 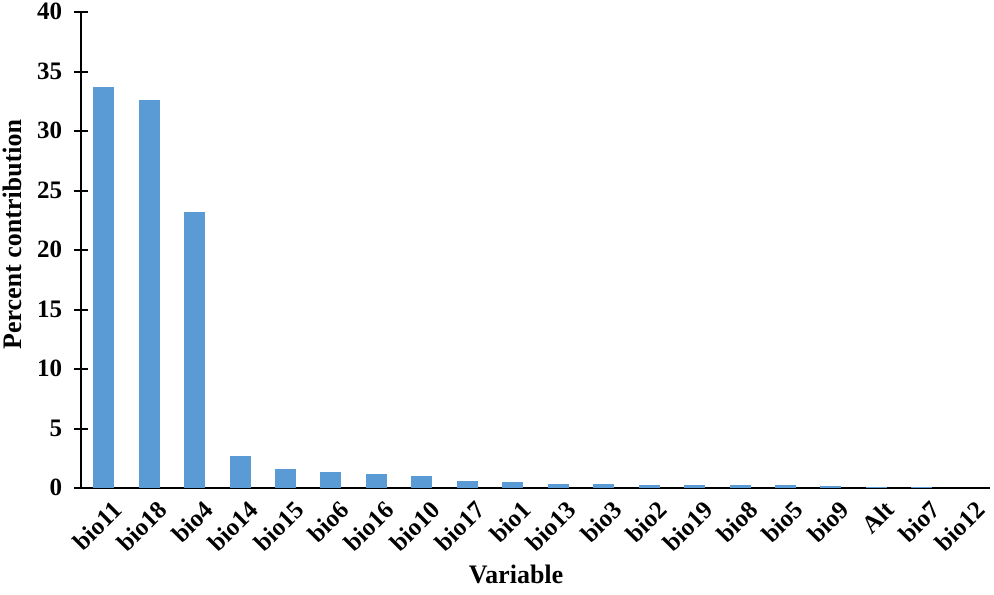 I want to click on y-axis-tick-label: 30, so click(x=49, y=130).